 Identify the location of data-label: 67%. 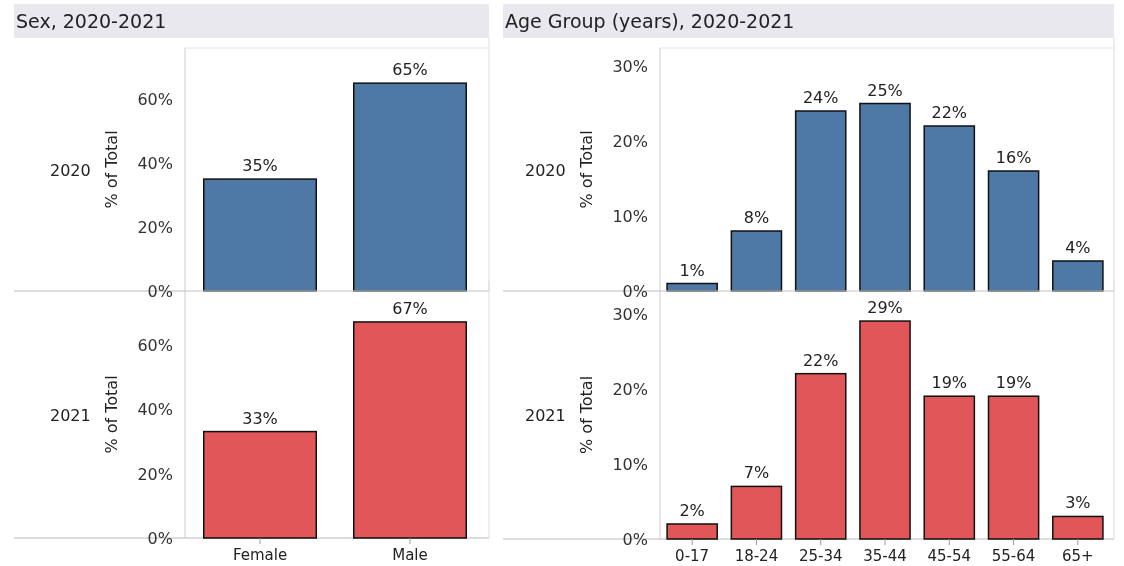
(410, 308).